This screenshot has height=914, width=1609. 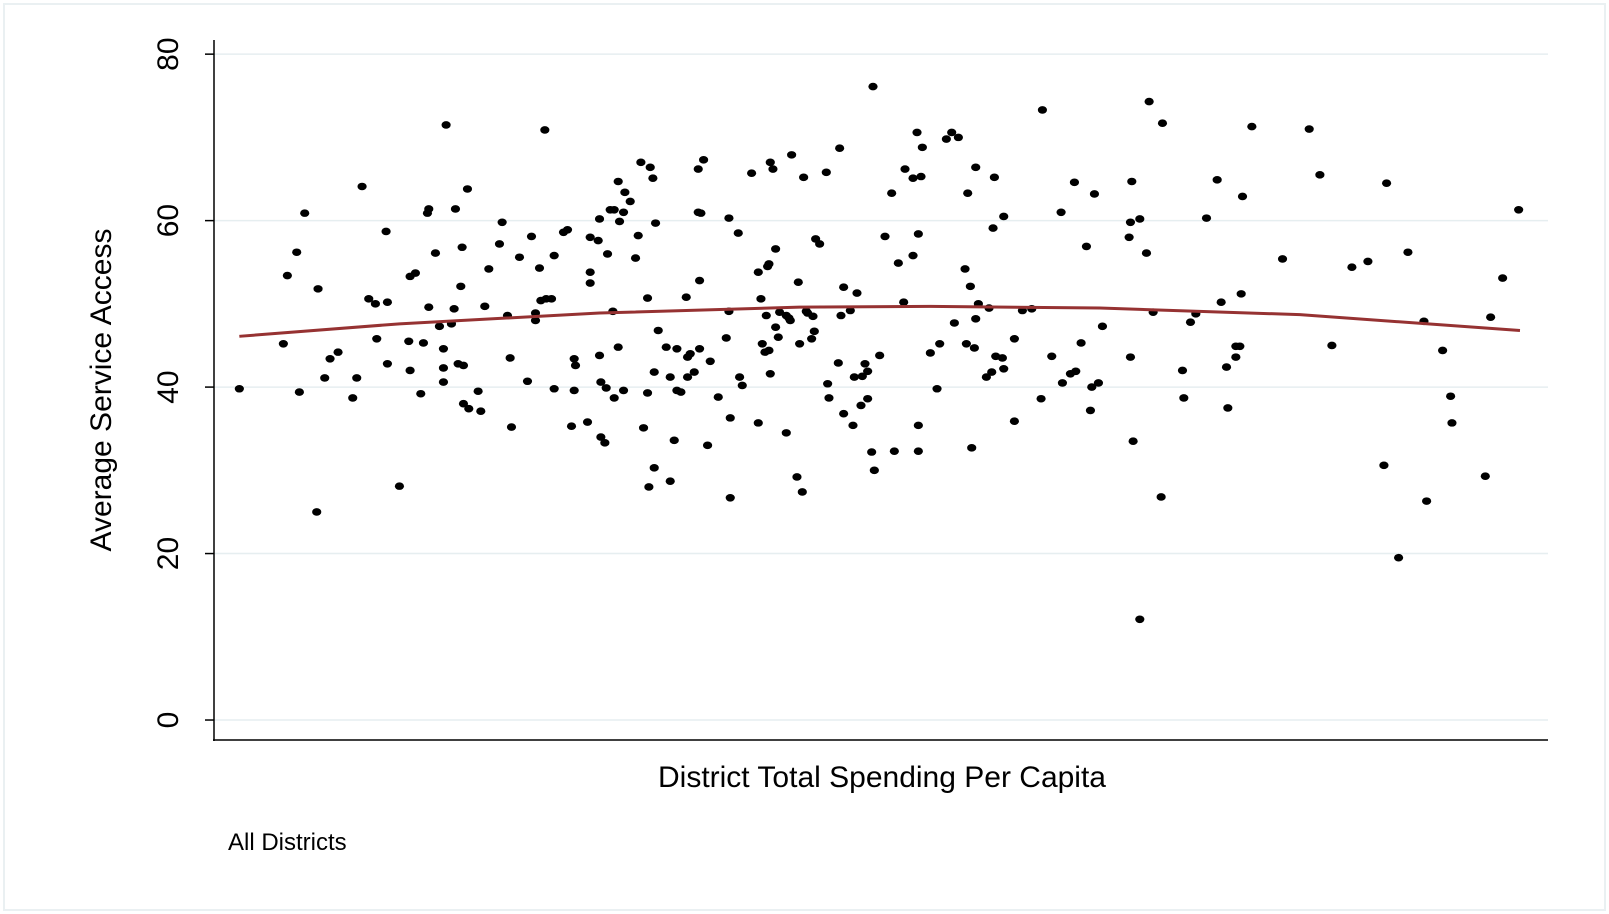 What do you see at coordinates (880, 321) in the screenshot?
I see `fit` at bounding box center [880, 321].